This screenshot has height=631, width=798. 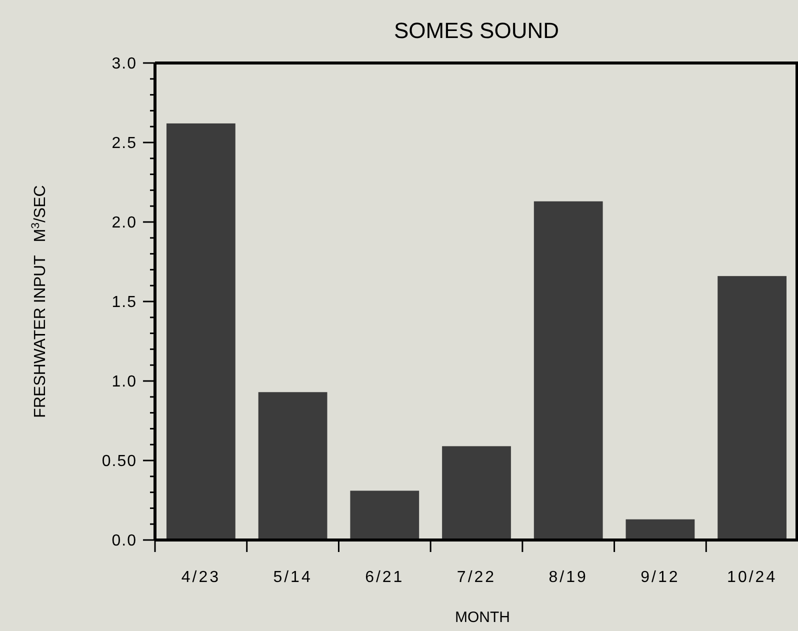 What do you see at coordinates (200, 577) in the screenshot?
I see `x-tick-label: 4/23` at bounding box center [200, 577].